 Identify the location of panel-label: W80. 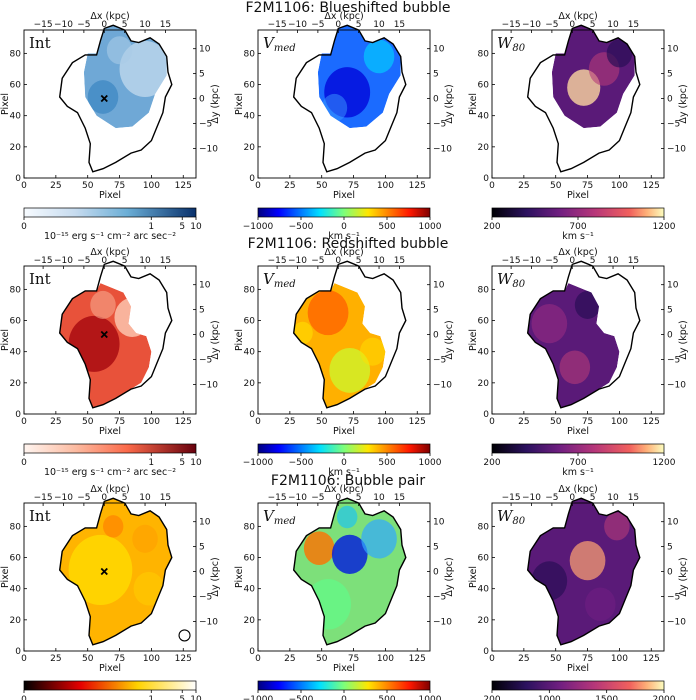
(511, 280).